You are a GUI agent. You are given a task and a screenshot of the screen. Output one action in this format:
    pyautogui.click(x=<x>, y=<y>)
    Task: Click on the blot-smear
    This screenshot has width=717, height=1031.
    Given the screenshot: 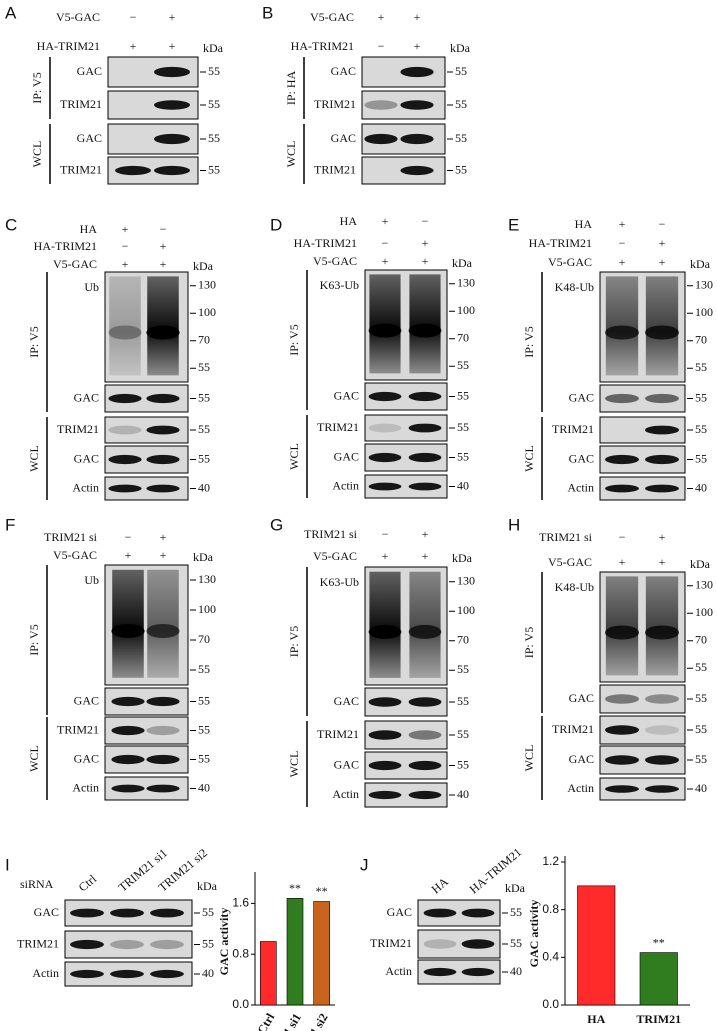 What is the action you would take?
    pyautogui.click(x=425, y=624)
    